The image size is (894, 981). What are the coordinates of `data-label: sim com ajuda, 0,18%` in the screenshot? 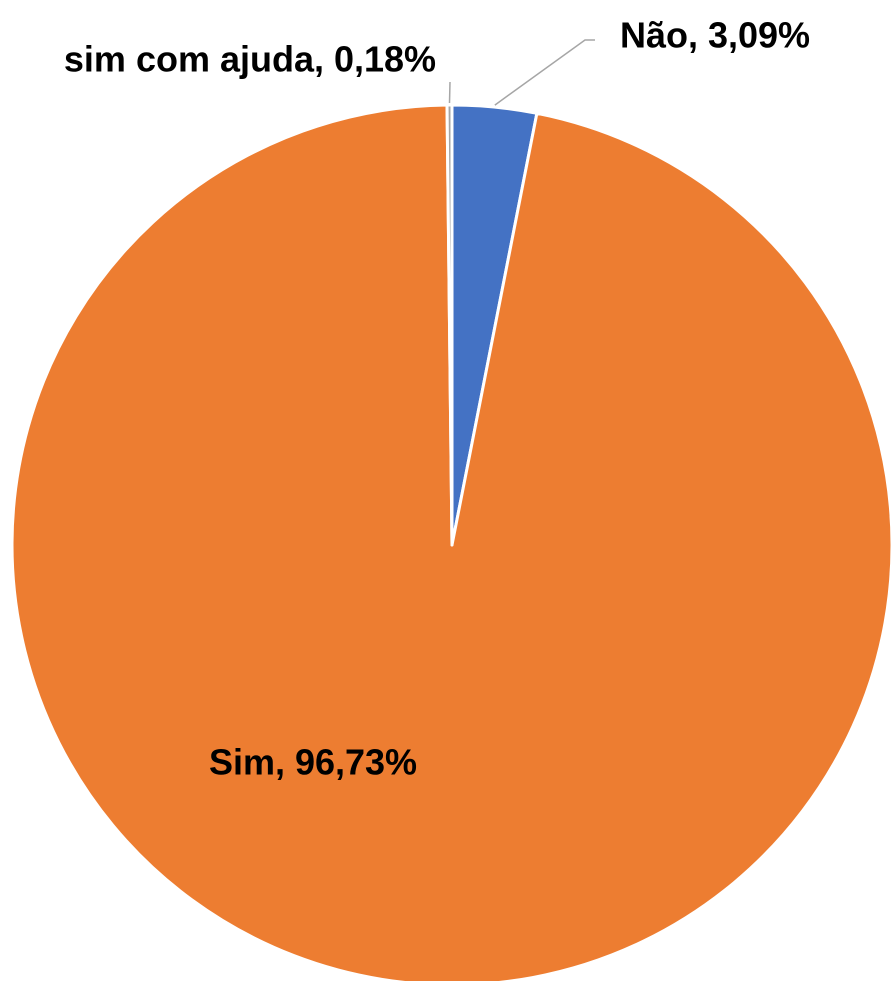 It's located at (250, 59).